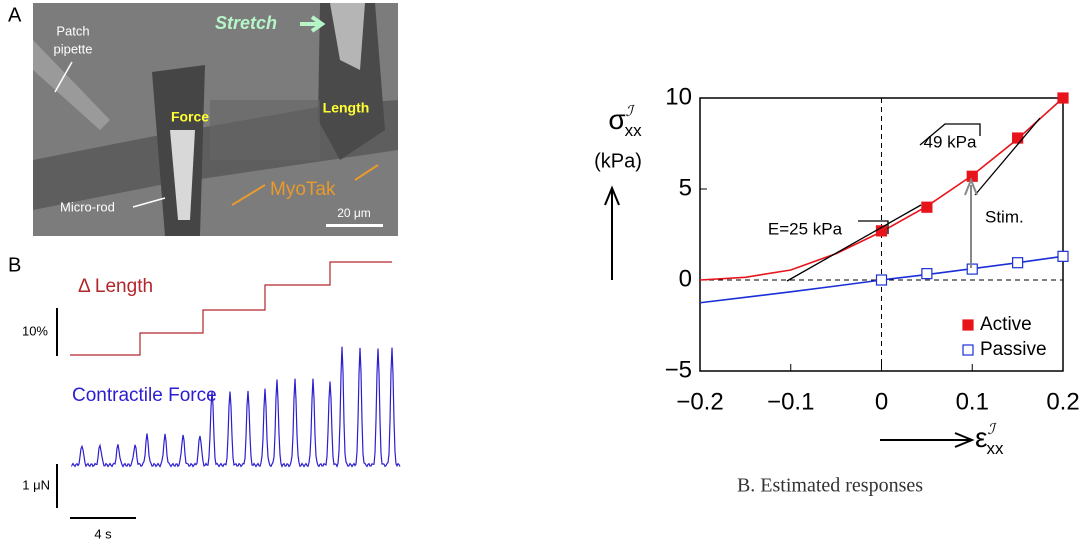 The width and height of the screenshot is (1089, 548). I want to click on stretch-arrow, so click(313, 24).